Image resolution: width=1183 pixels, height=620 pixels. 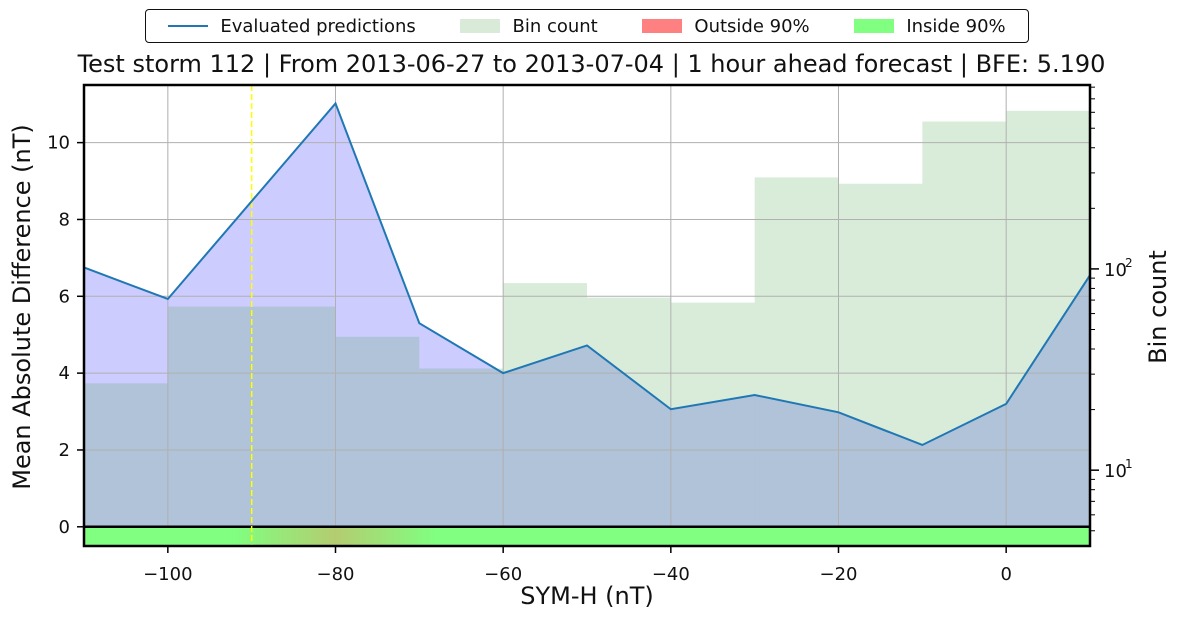 What do you see at coordinates (22, 307) in the screenshot?
I see `y-axis-label: Mean Absolute Difference (nT)` at bounding box center [22, 307].